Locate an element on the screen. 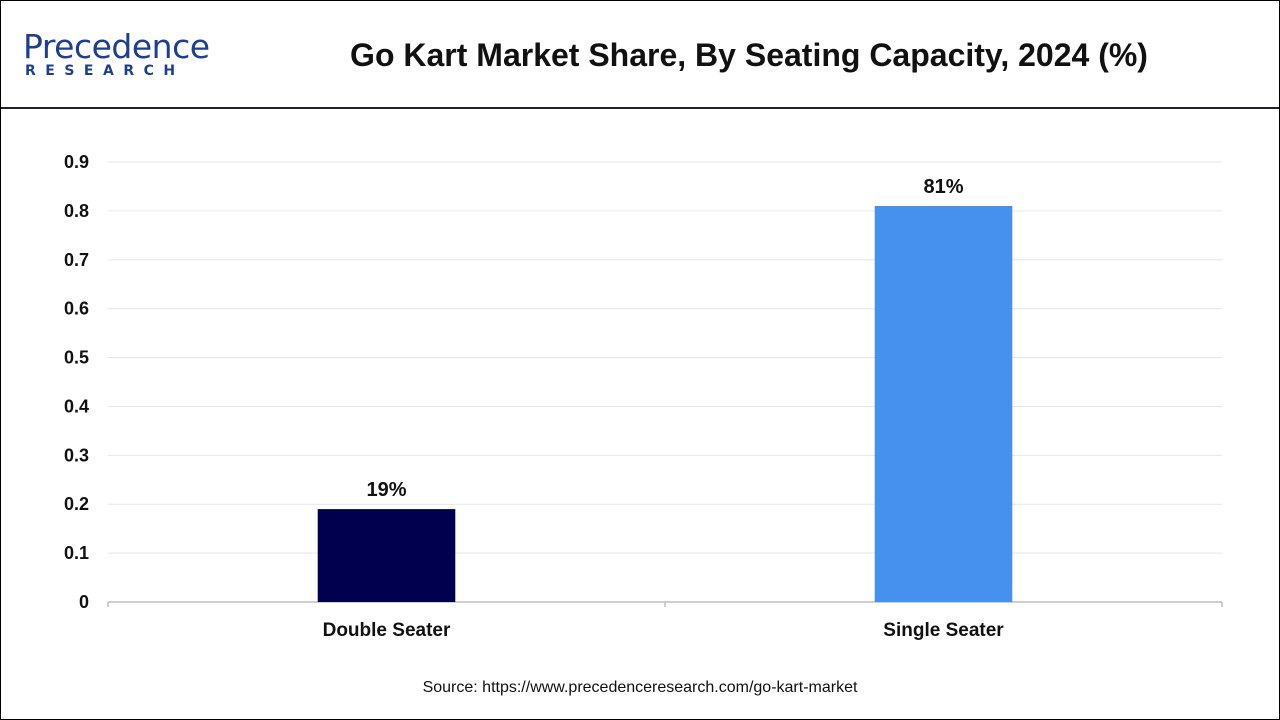 This screenshot has width=1280, height=720. brand-name-sub: RESEARCH is located at coordinates (105, 71).